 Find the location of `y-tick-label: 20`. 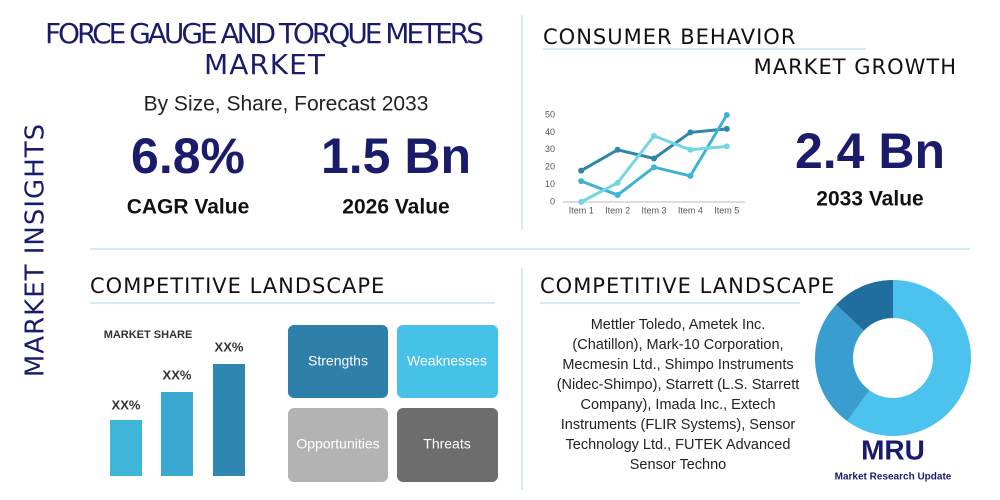

y-tick-label: 20 is located at coordinates (550, 167).